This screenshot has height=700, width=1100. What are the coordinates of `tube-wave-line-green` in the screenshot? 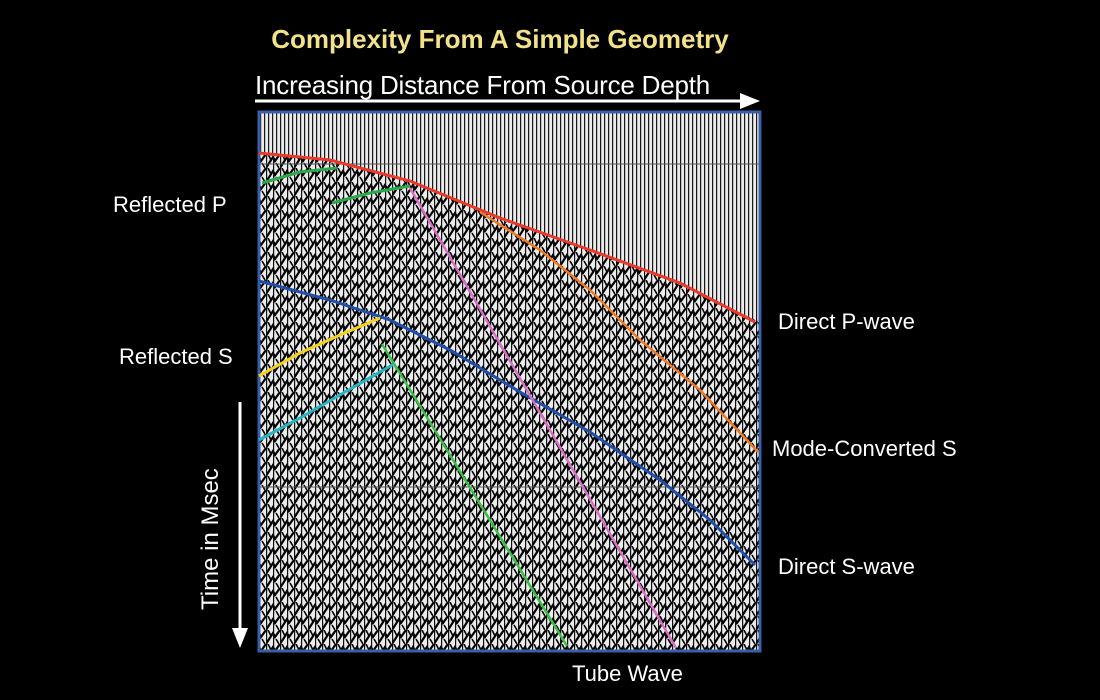 It's located at (474, 495).